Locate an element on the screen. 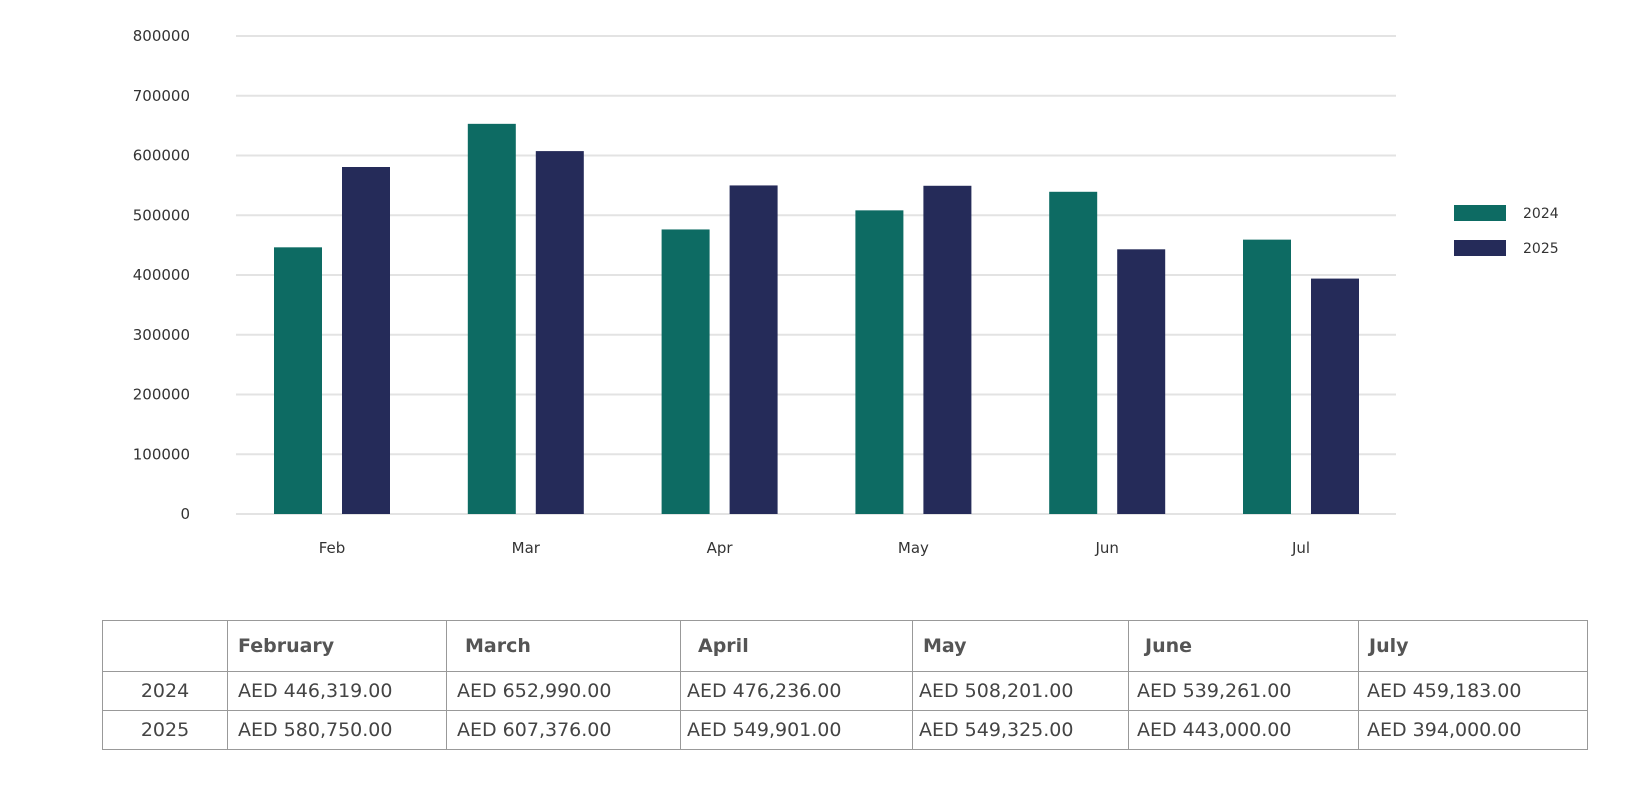  table-cell: AED 508,201.00 is located at coordinates (1020, 691).